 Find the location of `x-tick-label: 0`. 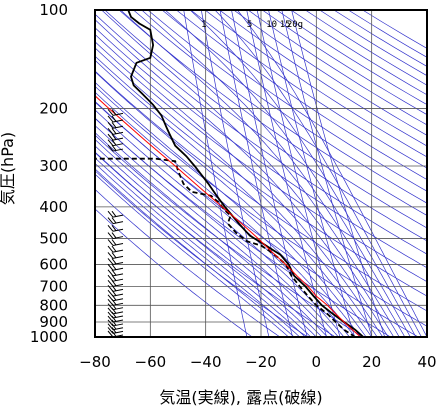

x-tick-label: 0 is located at coordinates (317, 362).